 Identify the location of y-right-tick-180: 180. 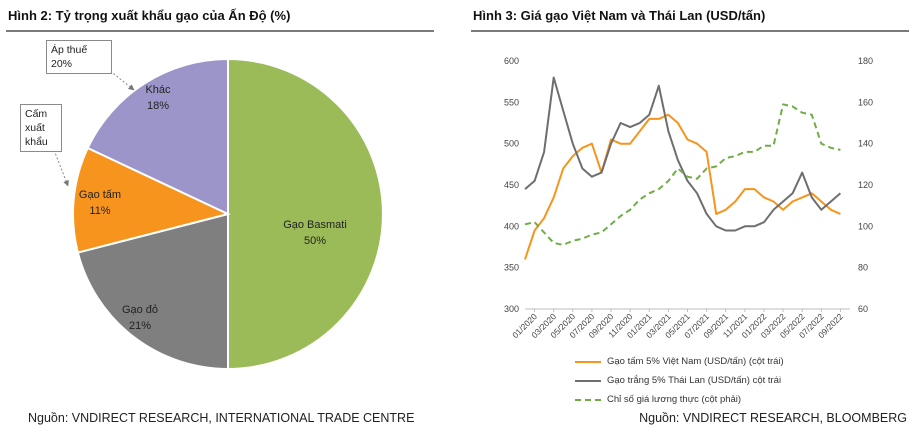
(865, 61).